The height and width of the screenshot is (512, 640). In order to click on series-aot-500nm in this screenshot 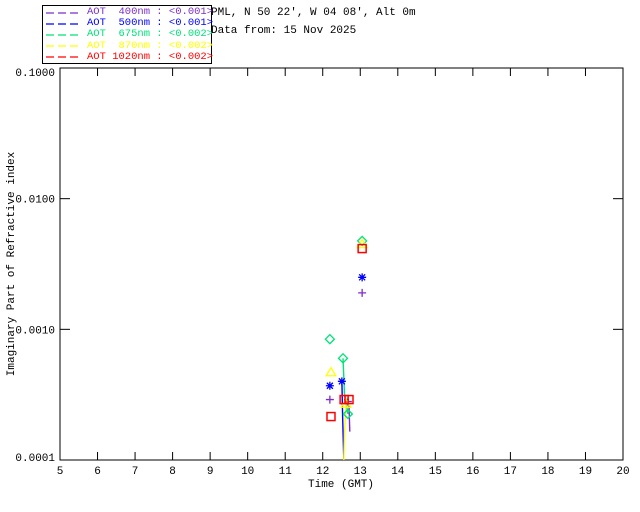, I will do `click(346, 331)`.